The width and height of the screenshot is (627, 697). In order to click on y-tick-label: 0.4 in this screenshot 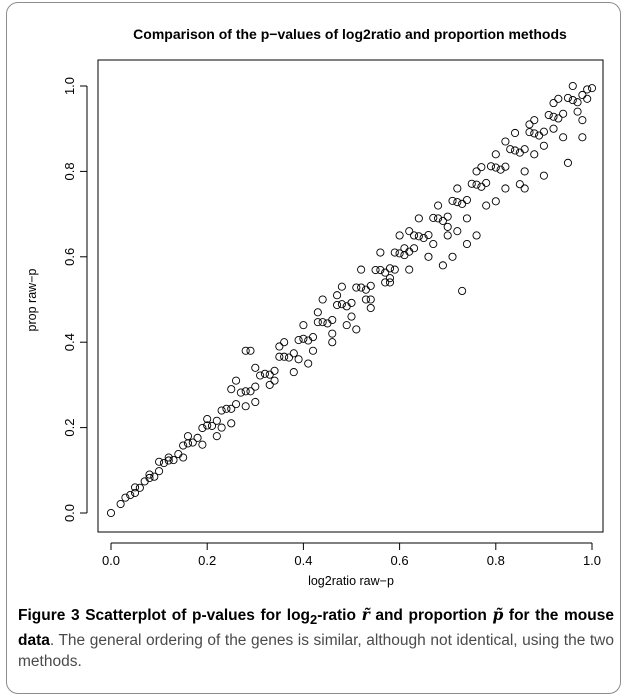, I will do `click(69, 342)`.